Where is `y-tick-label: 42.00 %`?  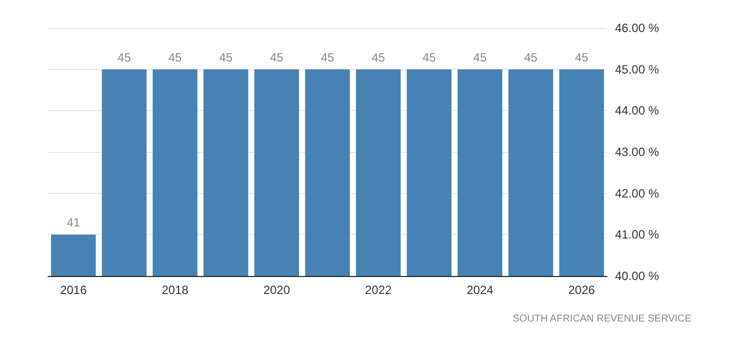
y-tick-label: 42.00 % is located at coordinates (637, 193).